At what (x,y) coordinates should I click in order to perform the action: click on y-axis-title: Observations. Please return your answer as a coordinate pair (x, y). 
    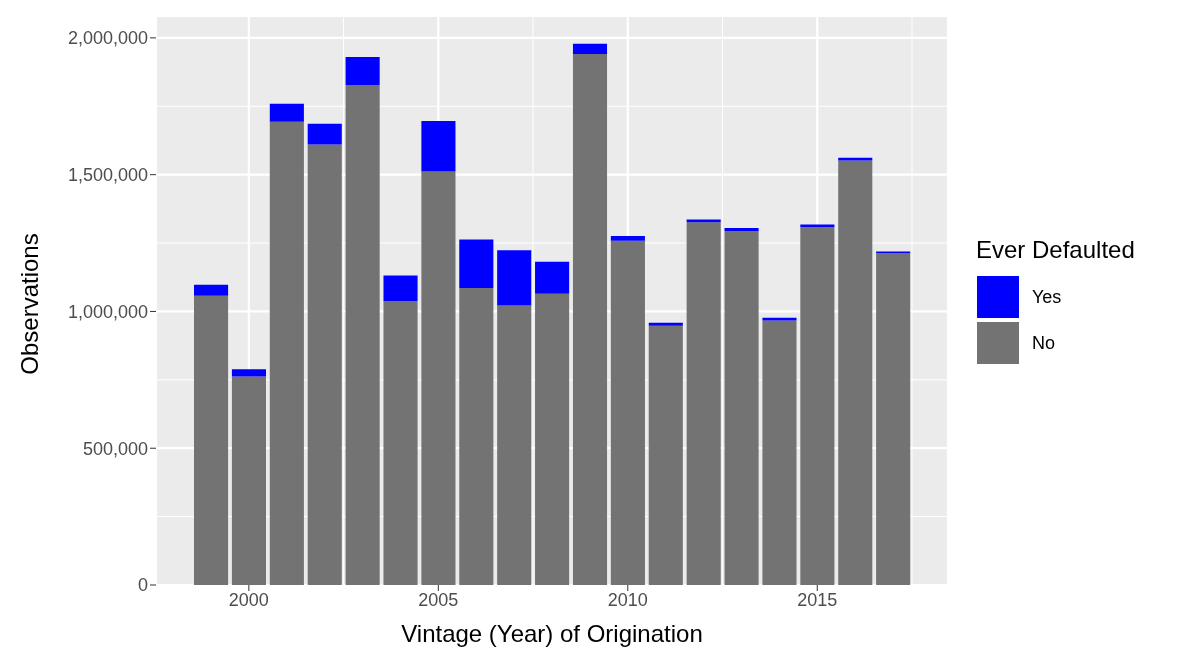
    Looking at the image, I should click on (30, 304).